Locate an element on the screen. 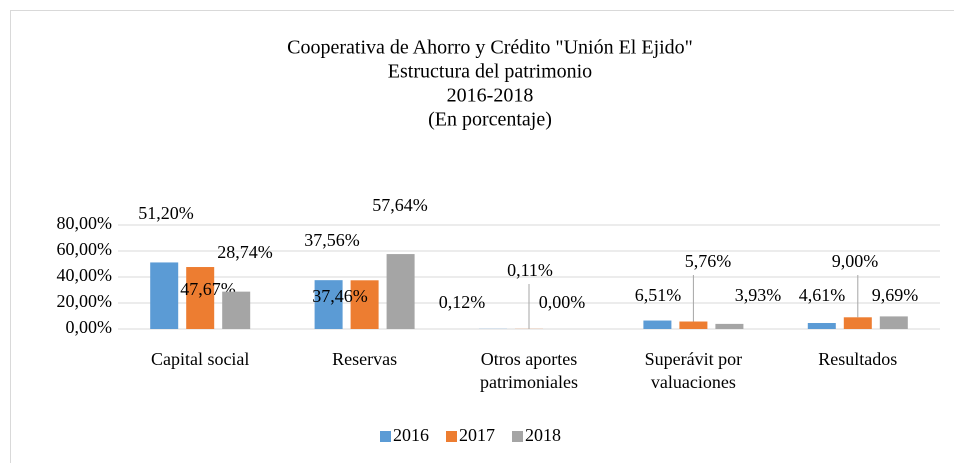  data-label: 3,93% is located at coordinates (758, 295).